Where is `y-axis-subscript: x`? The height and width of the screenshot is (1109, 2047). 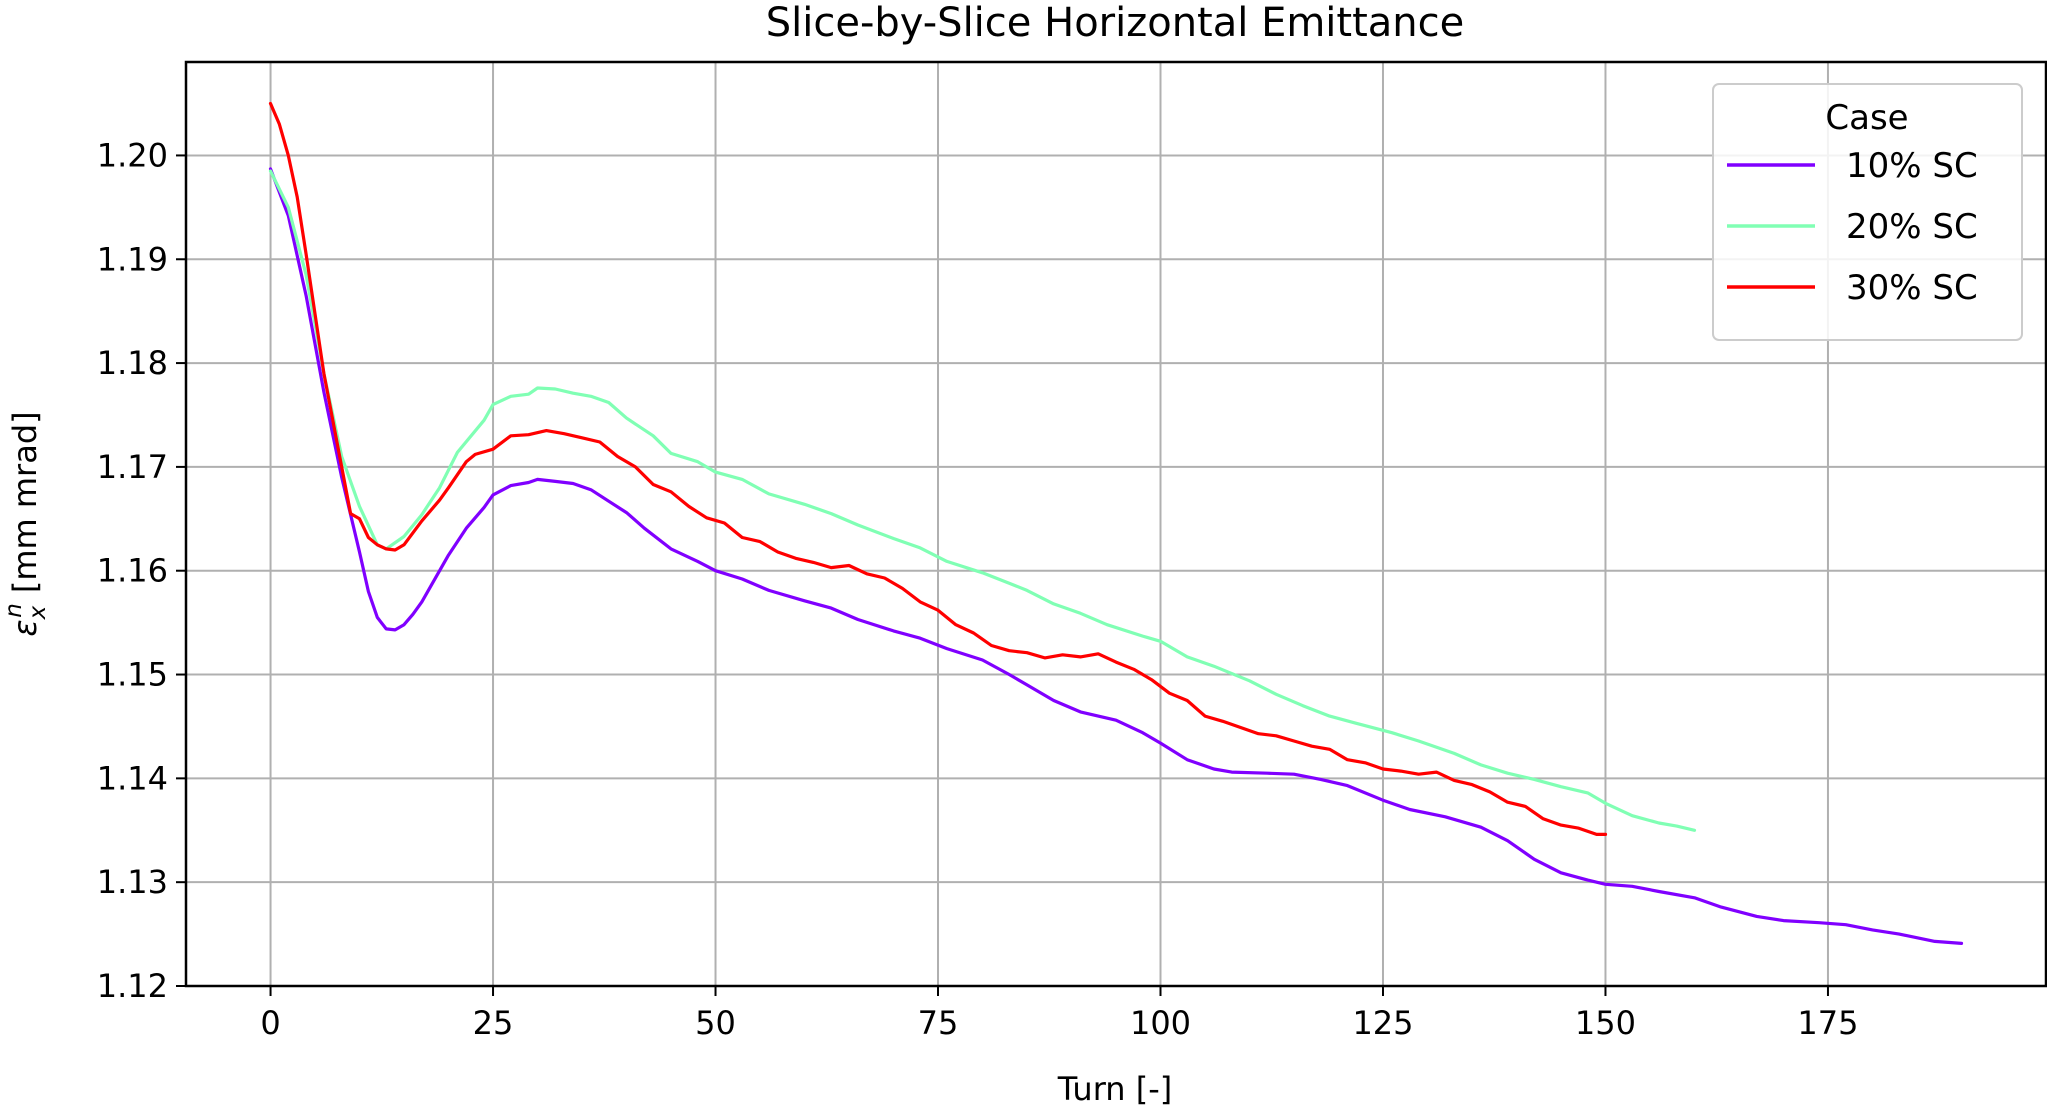
y-axis-subscript: x is located at coordinates (38, 612).